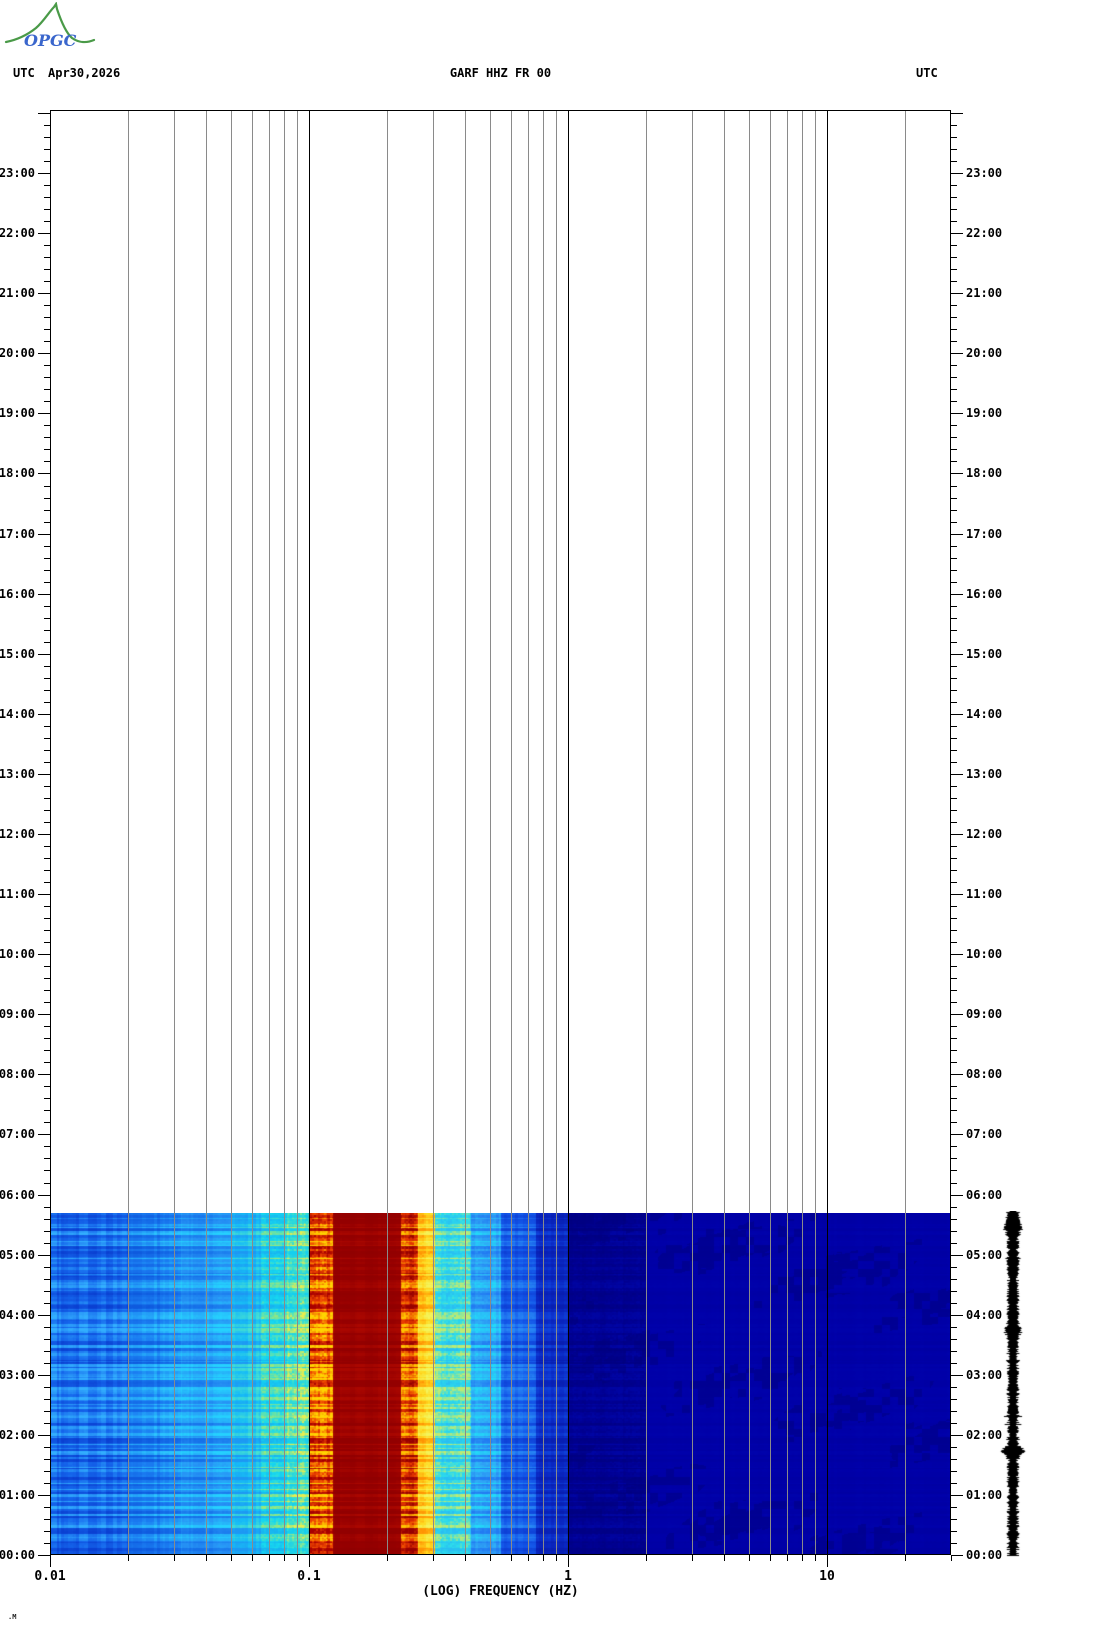 The height and width of the screenshot is (1634, 1102). I want to click on logo-org-text: OPGC, so click(50, 40).